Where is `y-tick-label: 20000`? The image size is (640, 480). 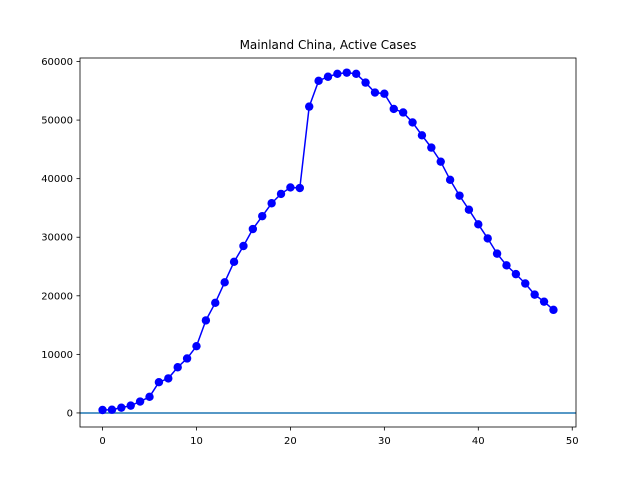
y-tick-label: 20000 is located at coordinates (57, 296).